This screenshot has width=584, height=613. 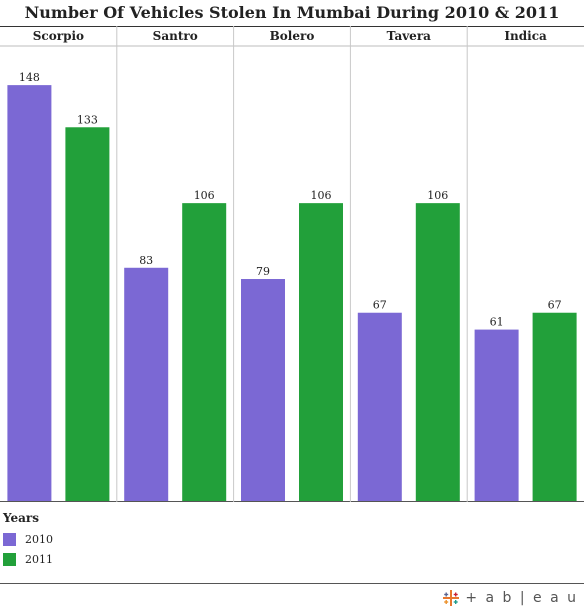 I want to click on data-label-bolero-2011: 106, so click(x=321, y=195).